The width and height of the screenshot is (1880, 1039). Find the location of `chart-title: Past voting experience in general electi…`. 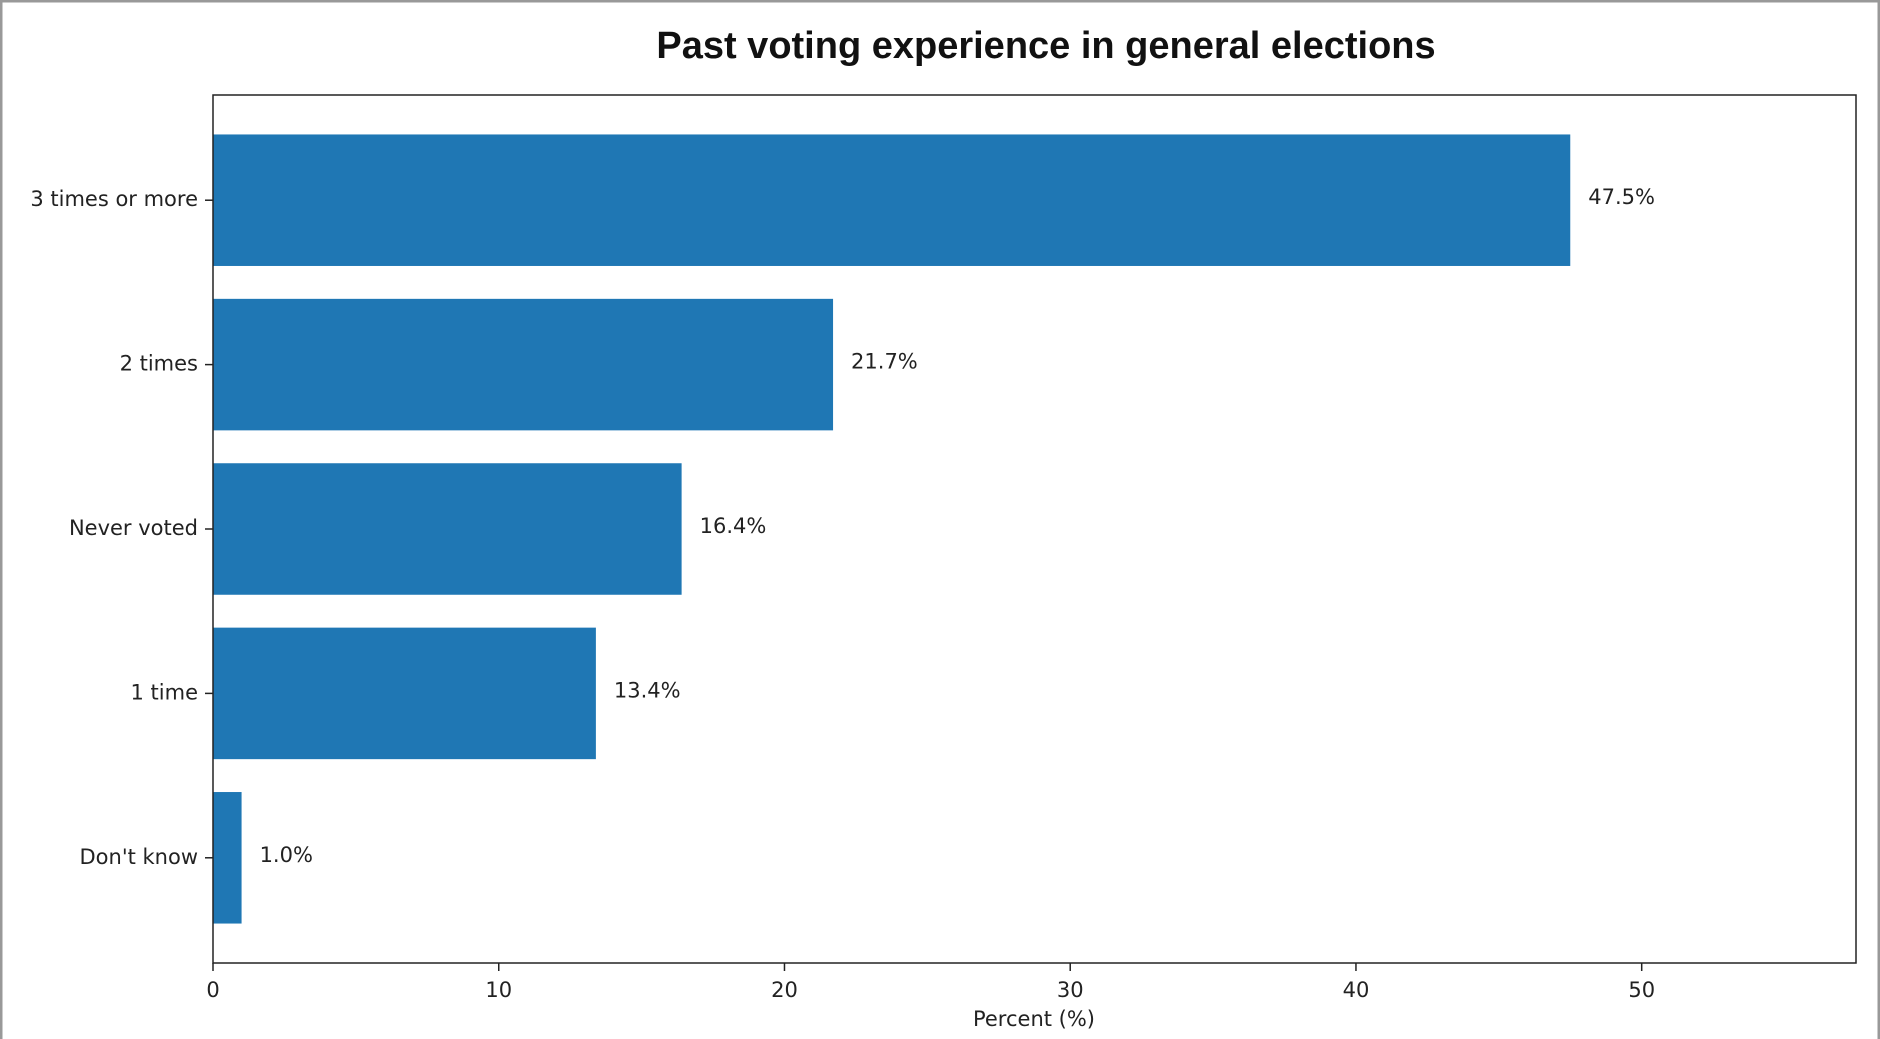

chart-title: Past voting experience in general electi… is located at coordinates (1045, 46).